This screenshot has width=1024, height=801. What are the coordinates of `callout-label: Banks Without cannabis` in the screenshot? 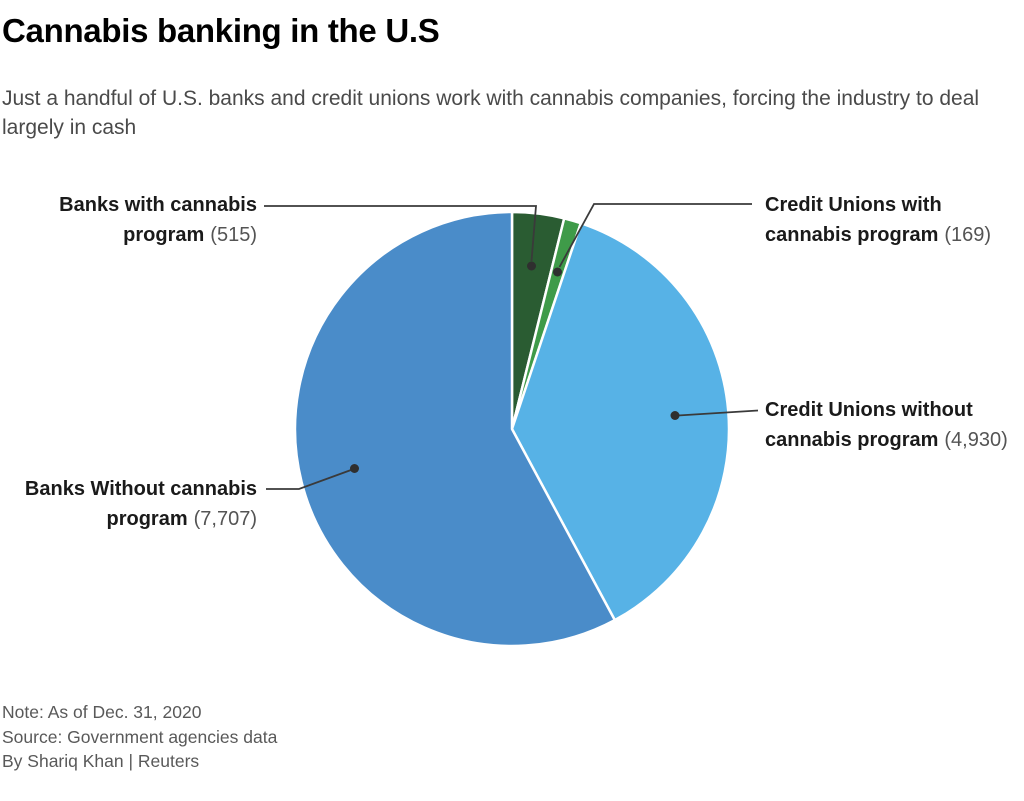 It's located at (140, 489).